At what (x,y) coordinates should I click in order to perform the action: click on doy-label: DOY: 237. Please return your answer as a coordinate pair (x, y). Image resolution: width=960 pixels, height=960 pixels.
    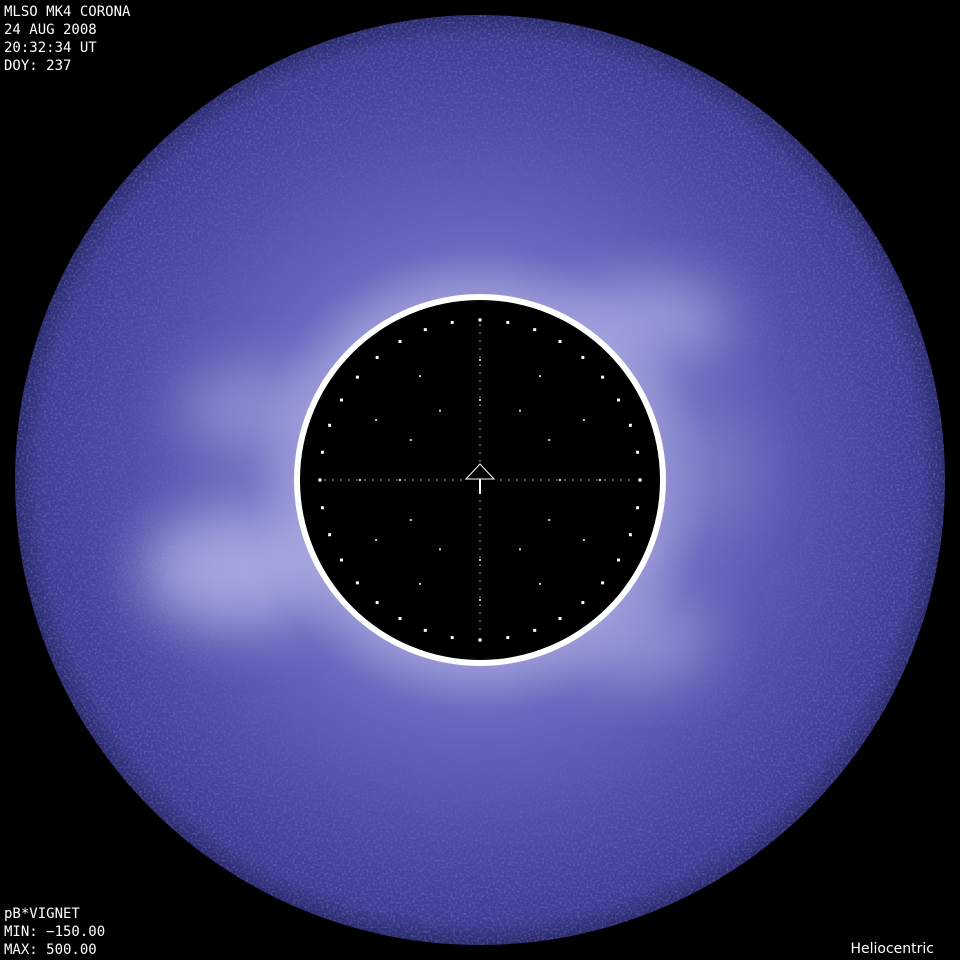
    Looking at the image, I should click on (38, 66).